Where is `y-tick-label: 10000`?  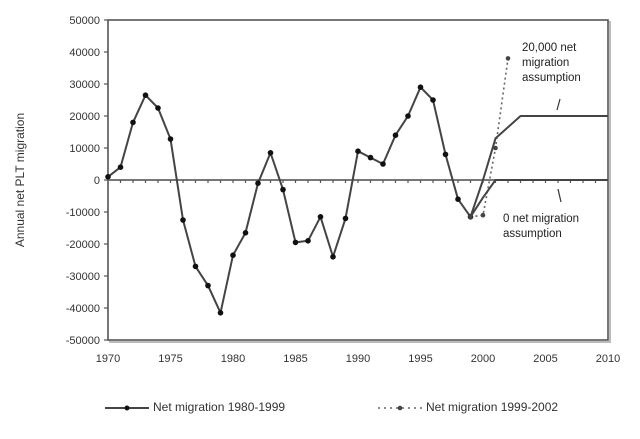
y-tick-label: 10000 is located at coordinates (84, 149).